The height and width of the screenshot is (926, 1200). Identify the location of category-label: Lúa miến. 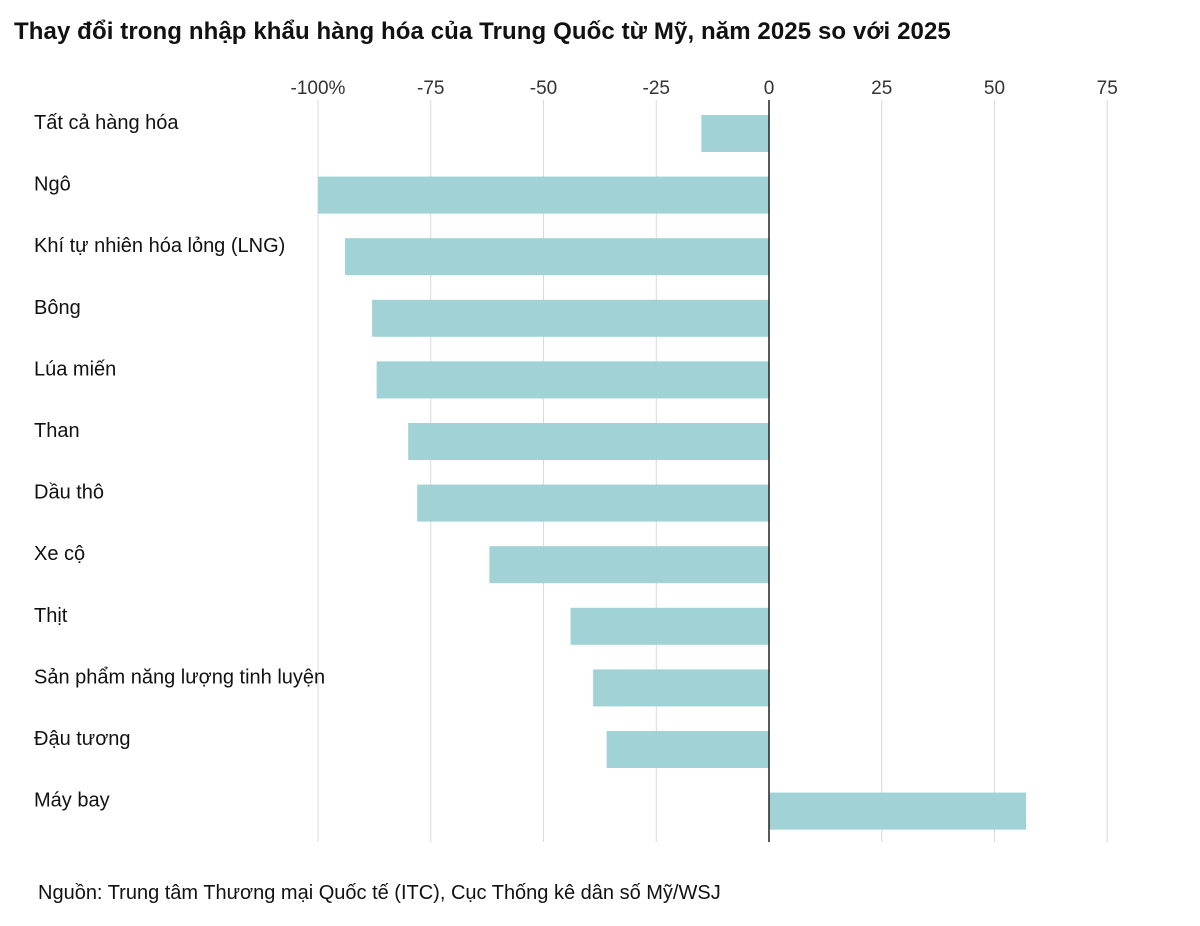
(75, 369).